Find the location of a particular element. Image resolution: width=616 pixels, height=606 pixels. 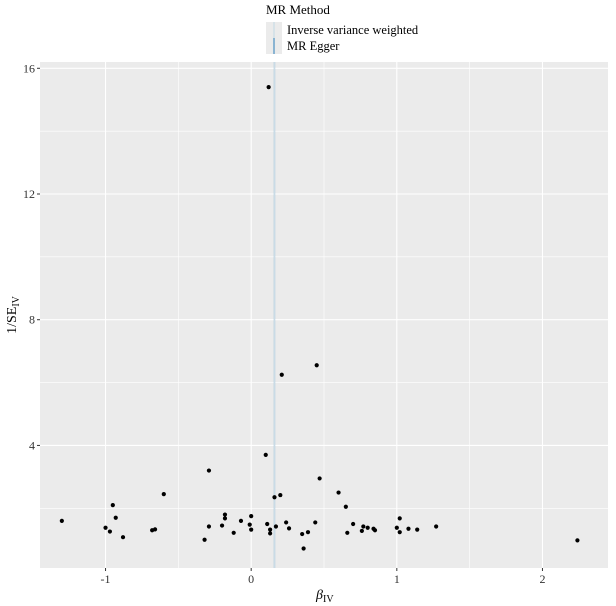

legend-label: Inverse variance weighted is located at coordinates (353, 30).